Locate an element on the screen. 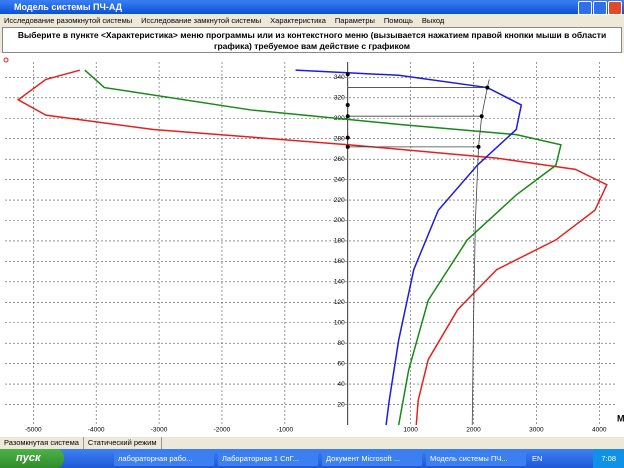 Image resolution: width=624 pixels, height=468 pixels. y-tick-label: 60 is located at coordinates (341, 363).